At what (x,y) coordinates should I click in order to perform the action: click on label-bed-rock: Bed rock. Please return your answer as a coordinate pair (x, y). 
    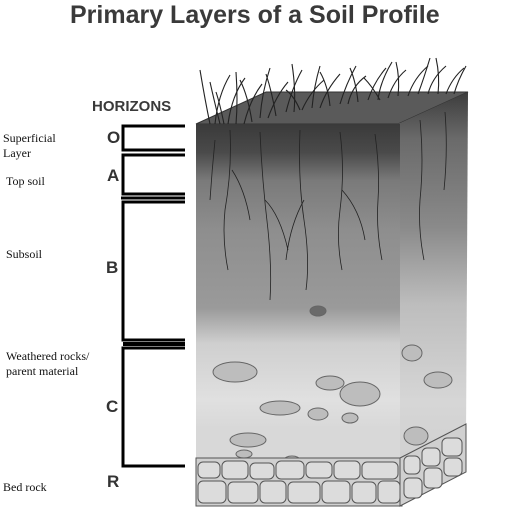
    Looking at the image, I should click on (25, 487).